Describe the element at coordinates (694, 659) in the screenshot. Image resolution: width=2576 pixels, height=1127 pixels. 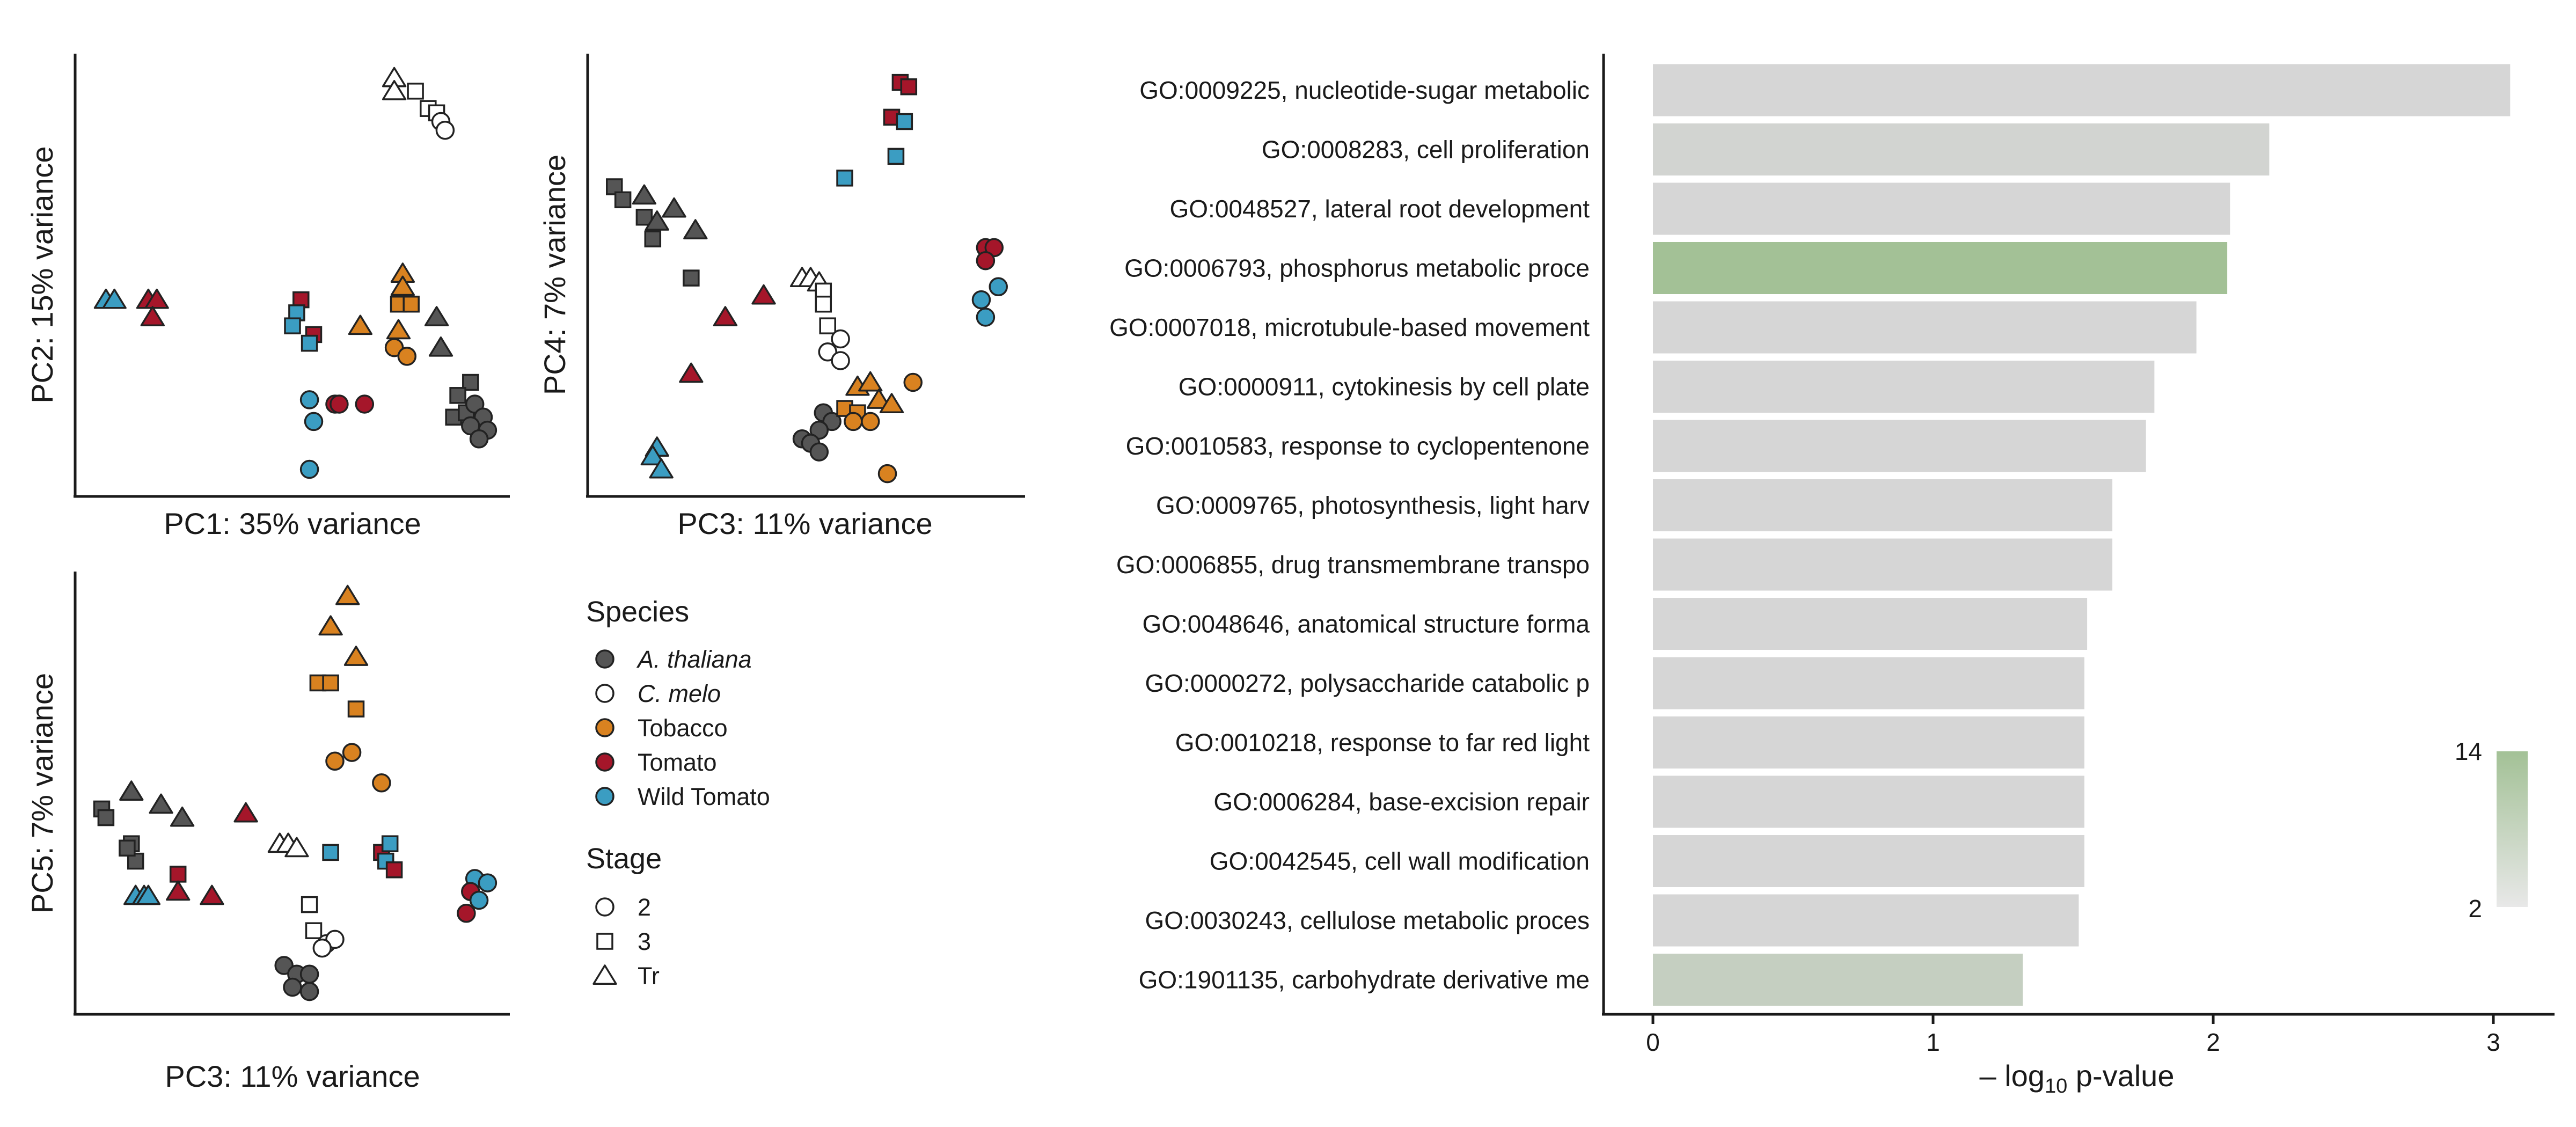
I see `legend-species-label: A. thaliana` at that location.